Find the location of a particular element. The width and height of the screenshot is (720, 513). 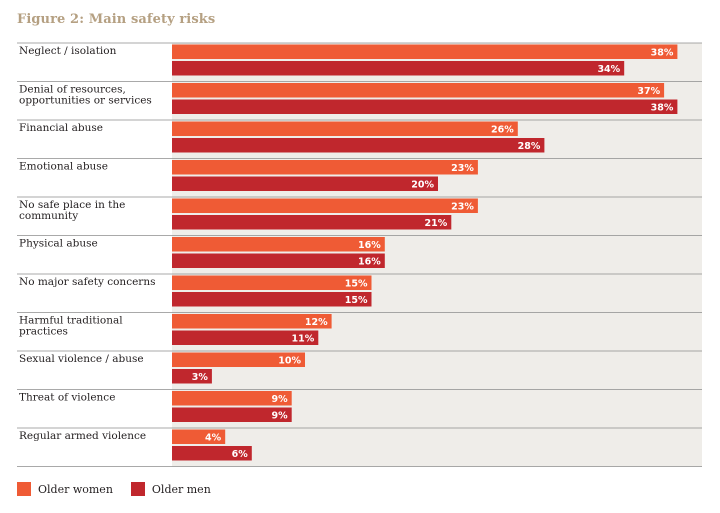

data-label: 21% is located at coordinates (436, 223).